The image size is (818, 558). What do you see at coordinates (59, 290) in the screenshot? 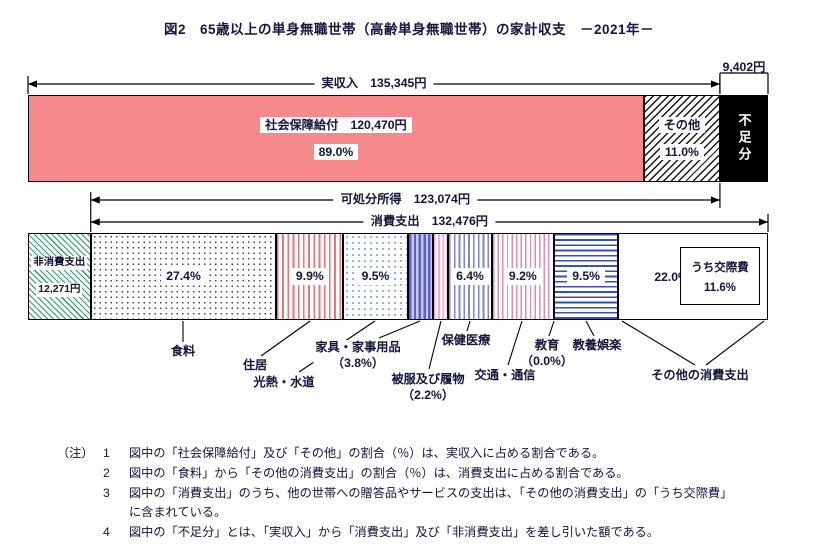
I see `non-consumption-value: 12,271円` at bounding box center [59, 290].